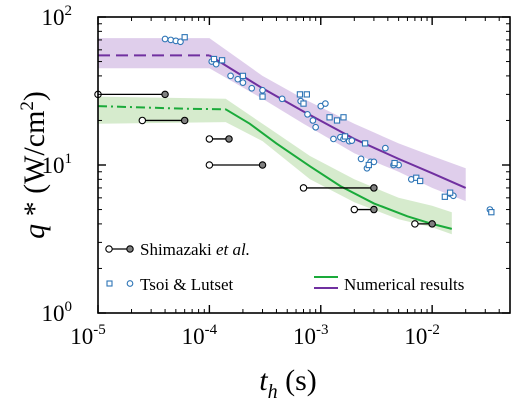  Describe the element at coordinates (130, 249) in the screenshot. I see `legend-shimazaki-filled-marker` at that location.